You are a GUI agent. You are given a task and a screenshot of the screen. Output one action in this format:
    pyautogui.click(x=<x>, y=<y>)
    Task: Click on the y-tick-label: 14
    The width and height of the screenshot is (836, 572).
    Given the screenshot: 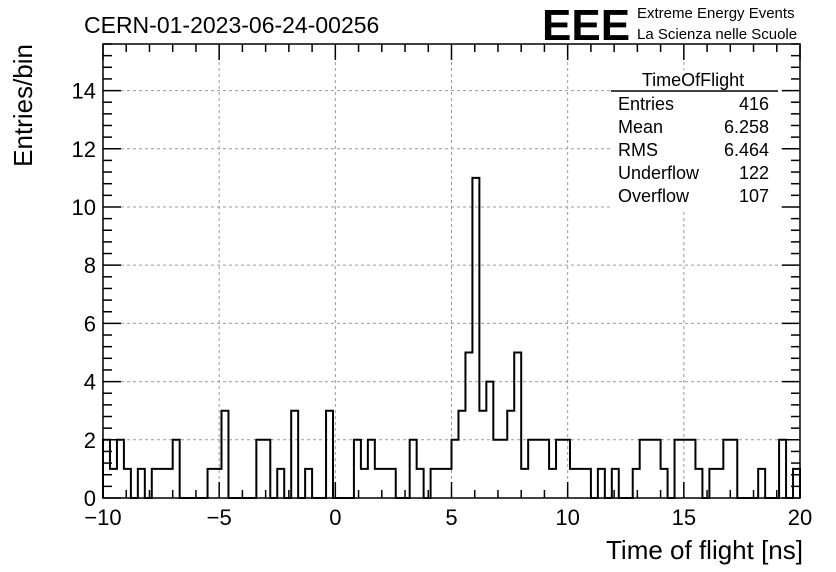 What is the action you would take?
    pyautogui.click(x=84, y=91)
    